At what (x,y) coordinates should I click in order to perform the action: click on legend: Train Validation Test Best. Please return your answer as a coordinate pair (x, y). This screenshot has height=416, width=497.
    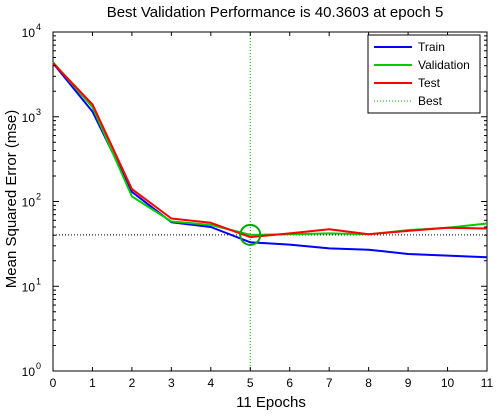
    Looking at the image, I should click on (424, 74).